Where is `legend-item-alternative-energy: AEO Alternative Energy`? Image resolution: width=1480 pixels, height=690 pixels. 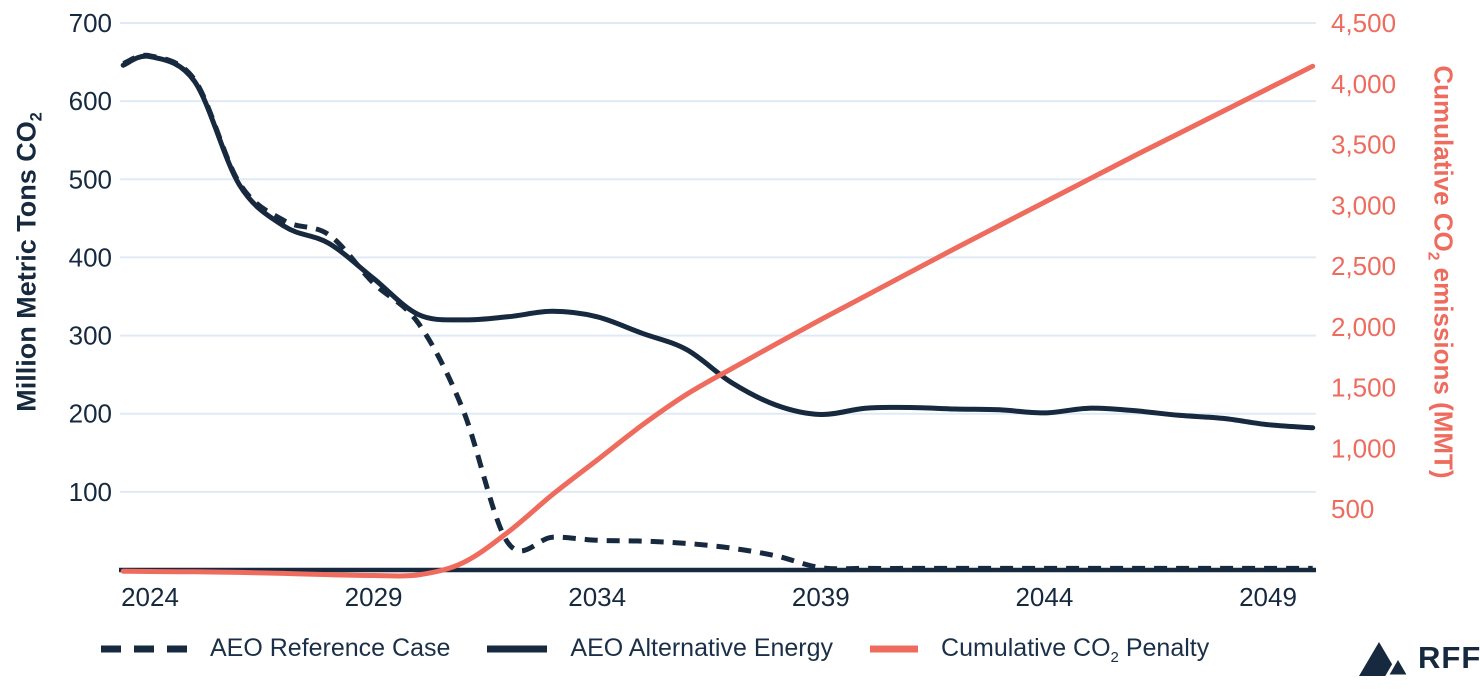
legend-item-alternative-energy: AEO Alternative Energy is located at coordinates (659, 648).